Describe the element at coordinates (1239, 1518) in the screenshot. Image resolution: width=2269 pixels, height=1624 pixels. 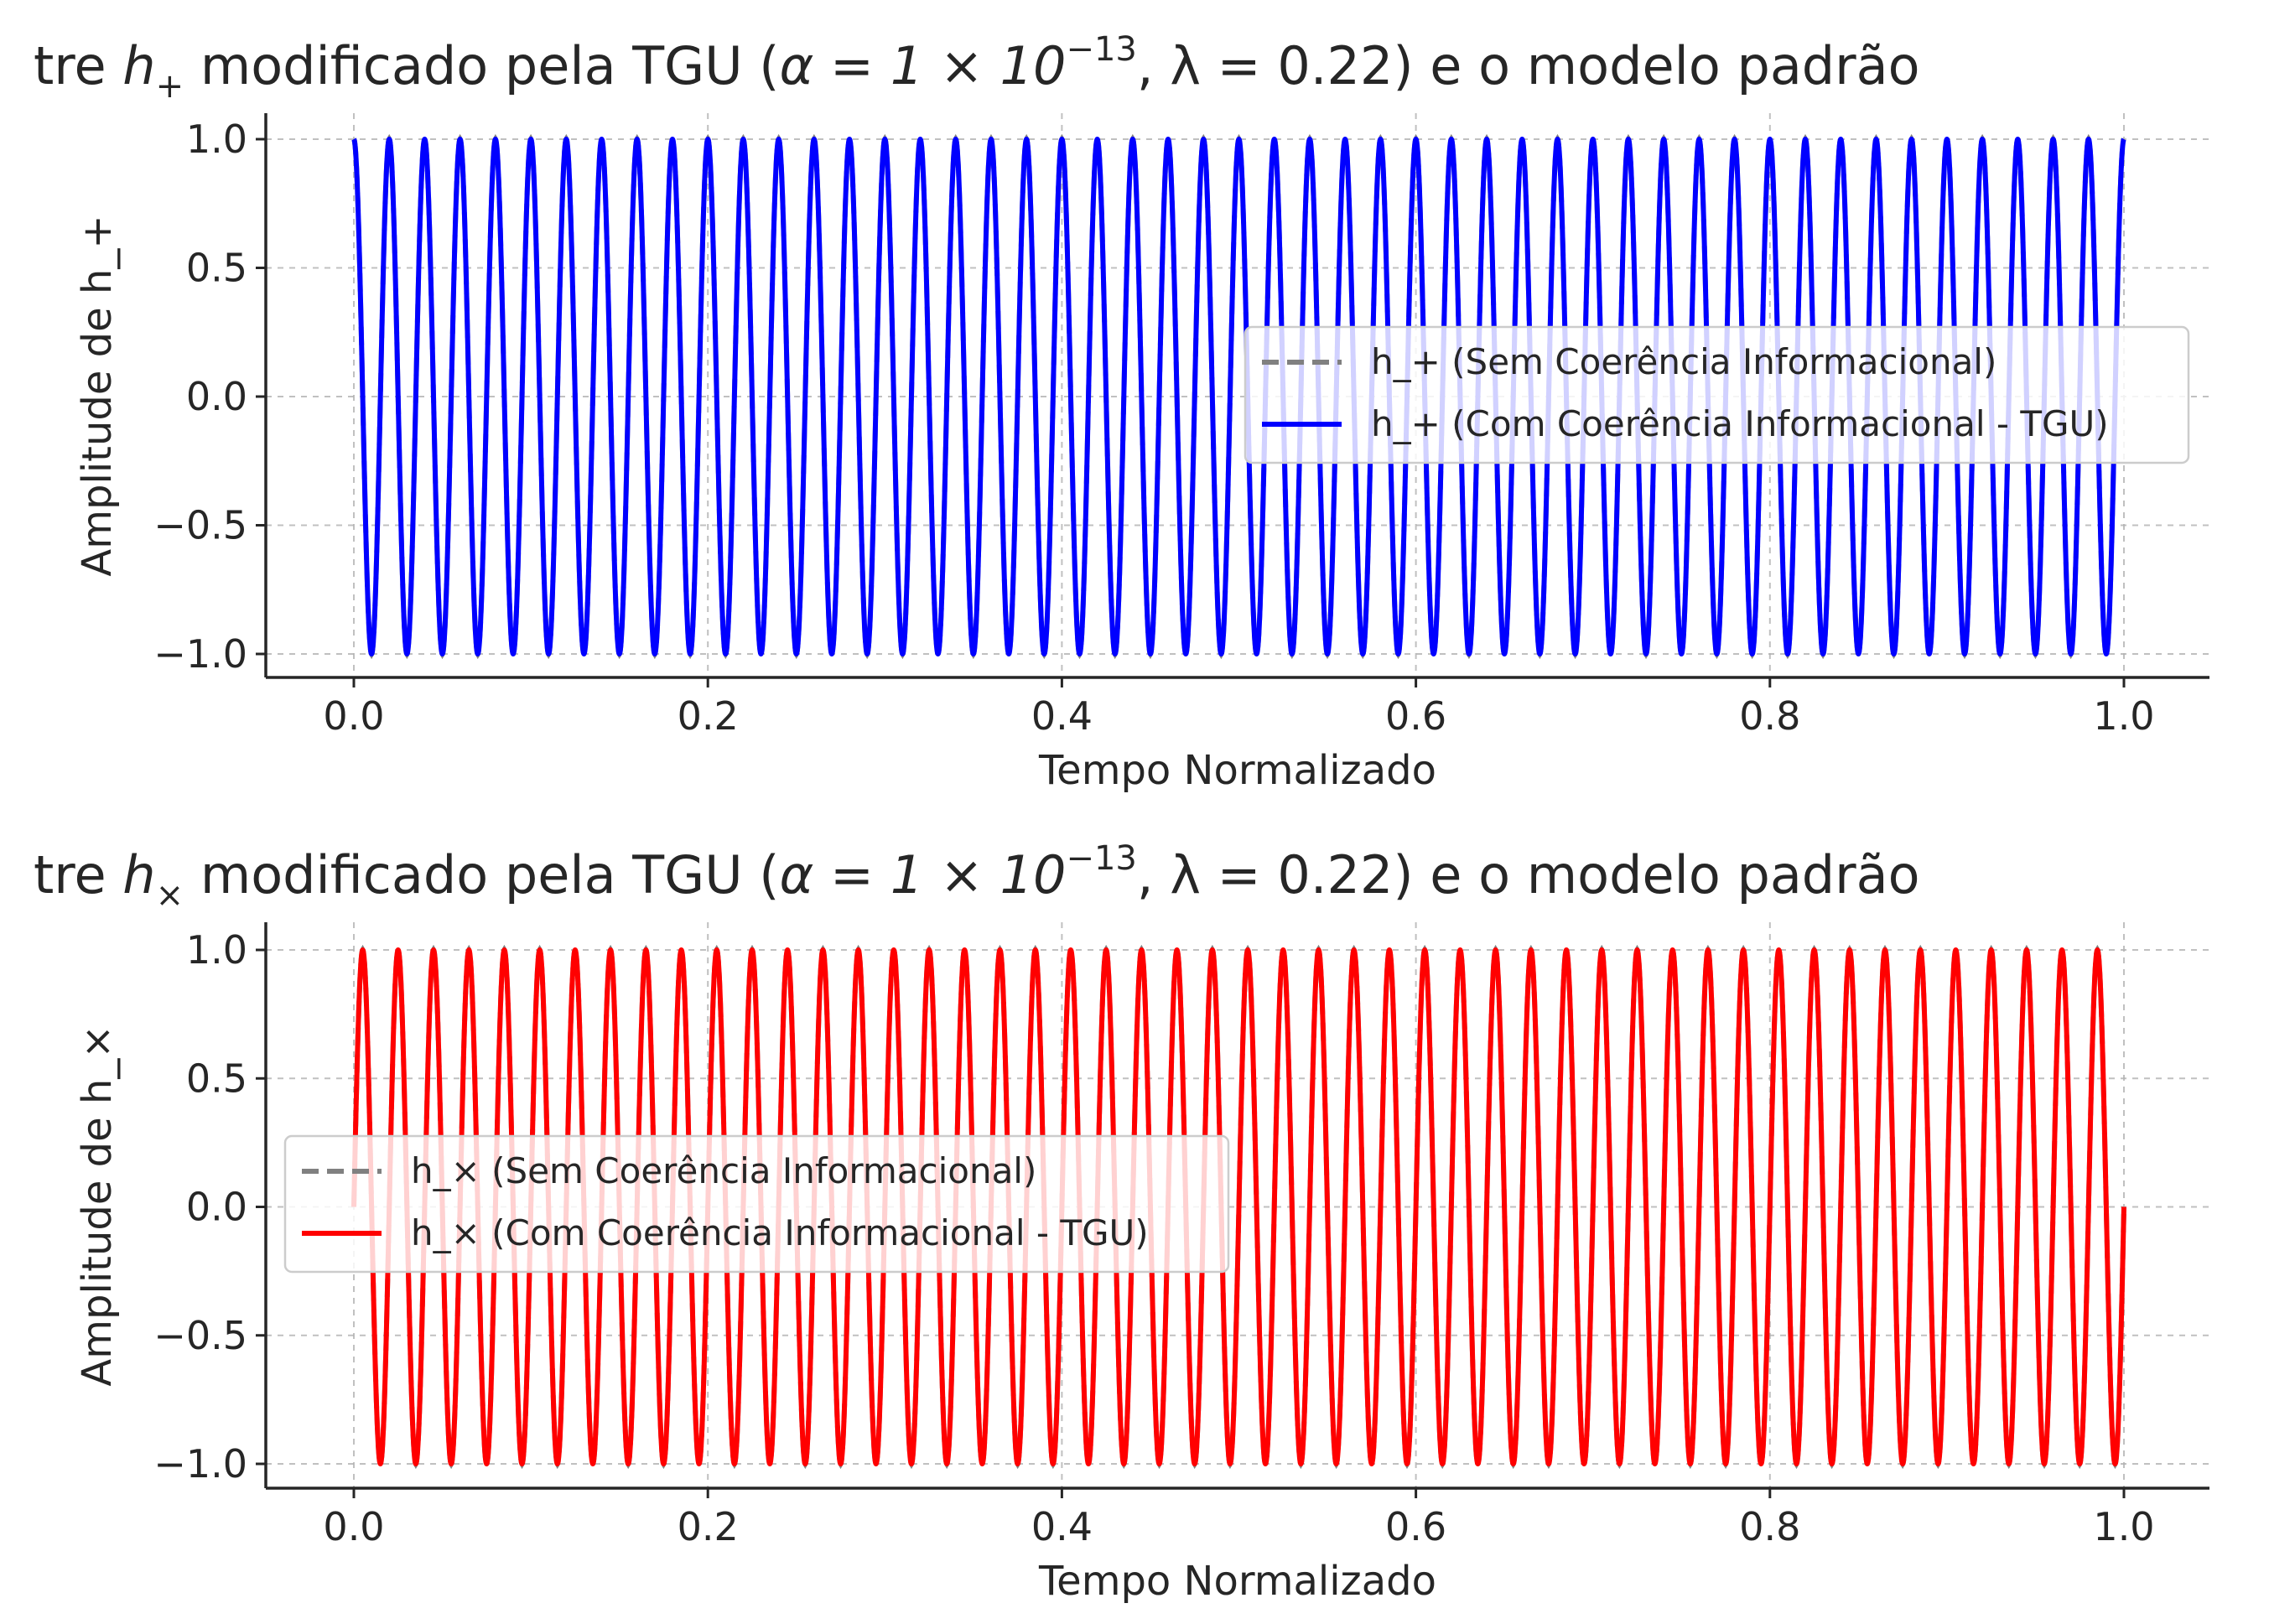
I see `x-ticks-h-cross: 0.0 0.2 0.4 0.6 0.8 1.0` at that location.